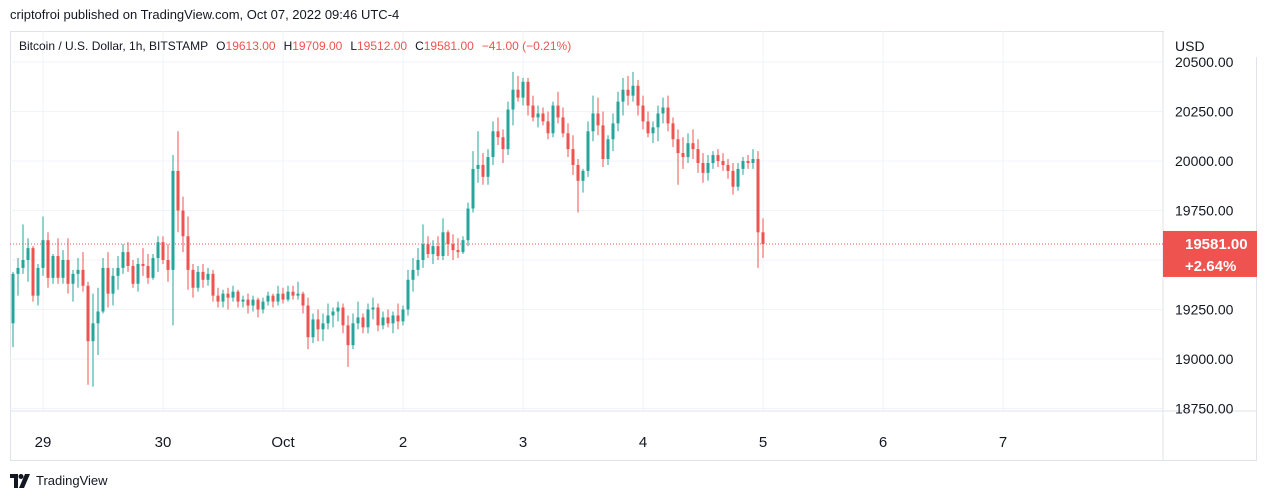 The width and height of the screenshot is (1271, 501). Describe the element at coordinates (288, 46) in the screenshot. I see `high-label: H` at that location.